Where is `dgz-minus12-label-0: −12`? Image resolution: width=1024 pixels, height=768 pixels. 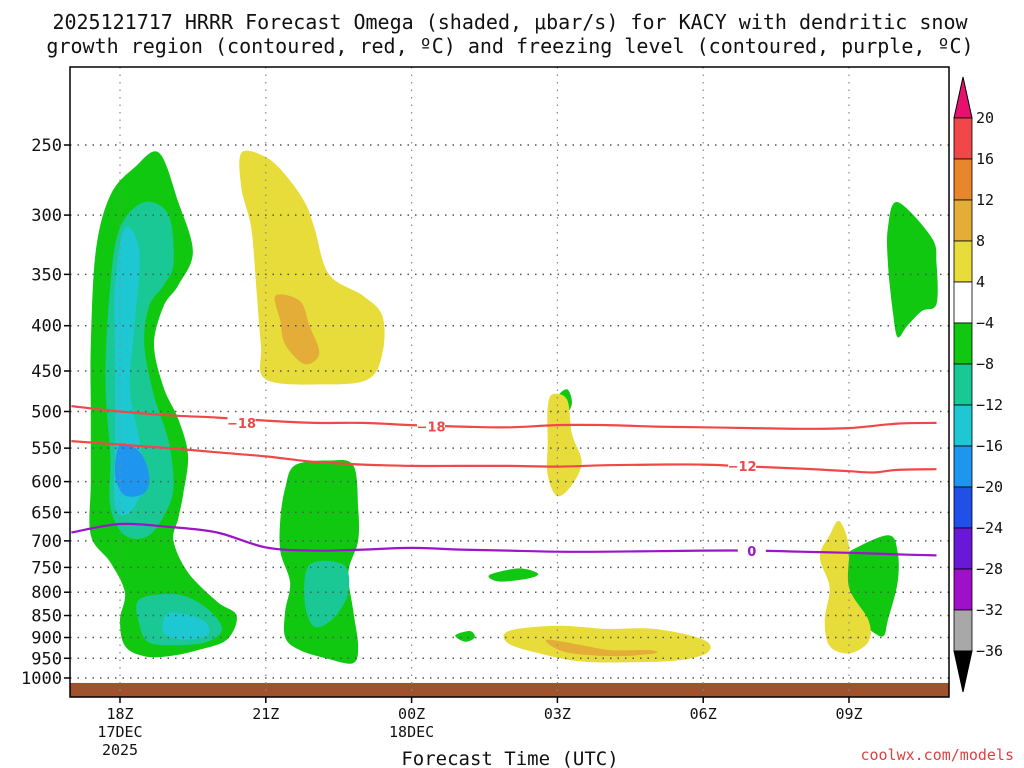
dgz-minus12-label-0: −12 is located at coordinates (742, 467).